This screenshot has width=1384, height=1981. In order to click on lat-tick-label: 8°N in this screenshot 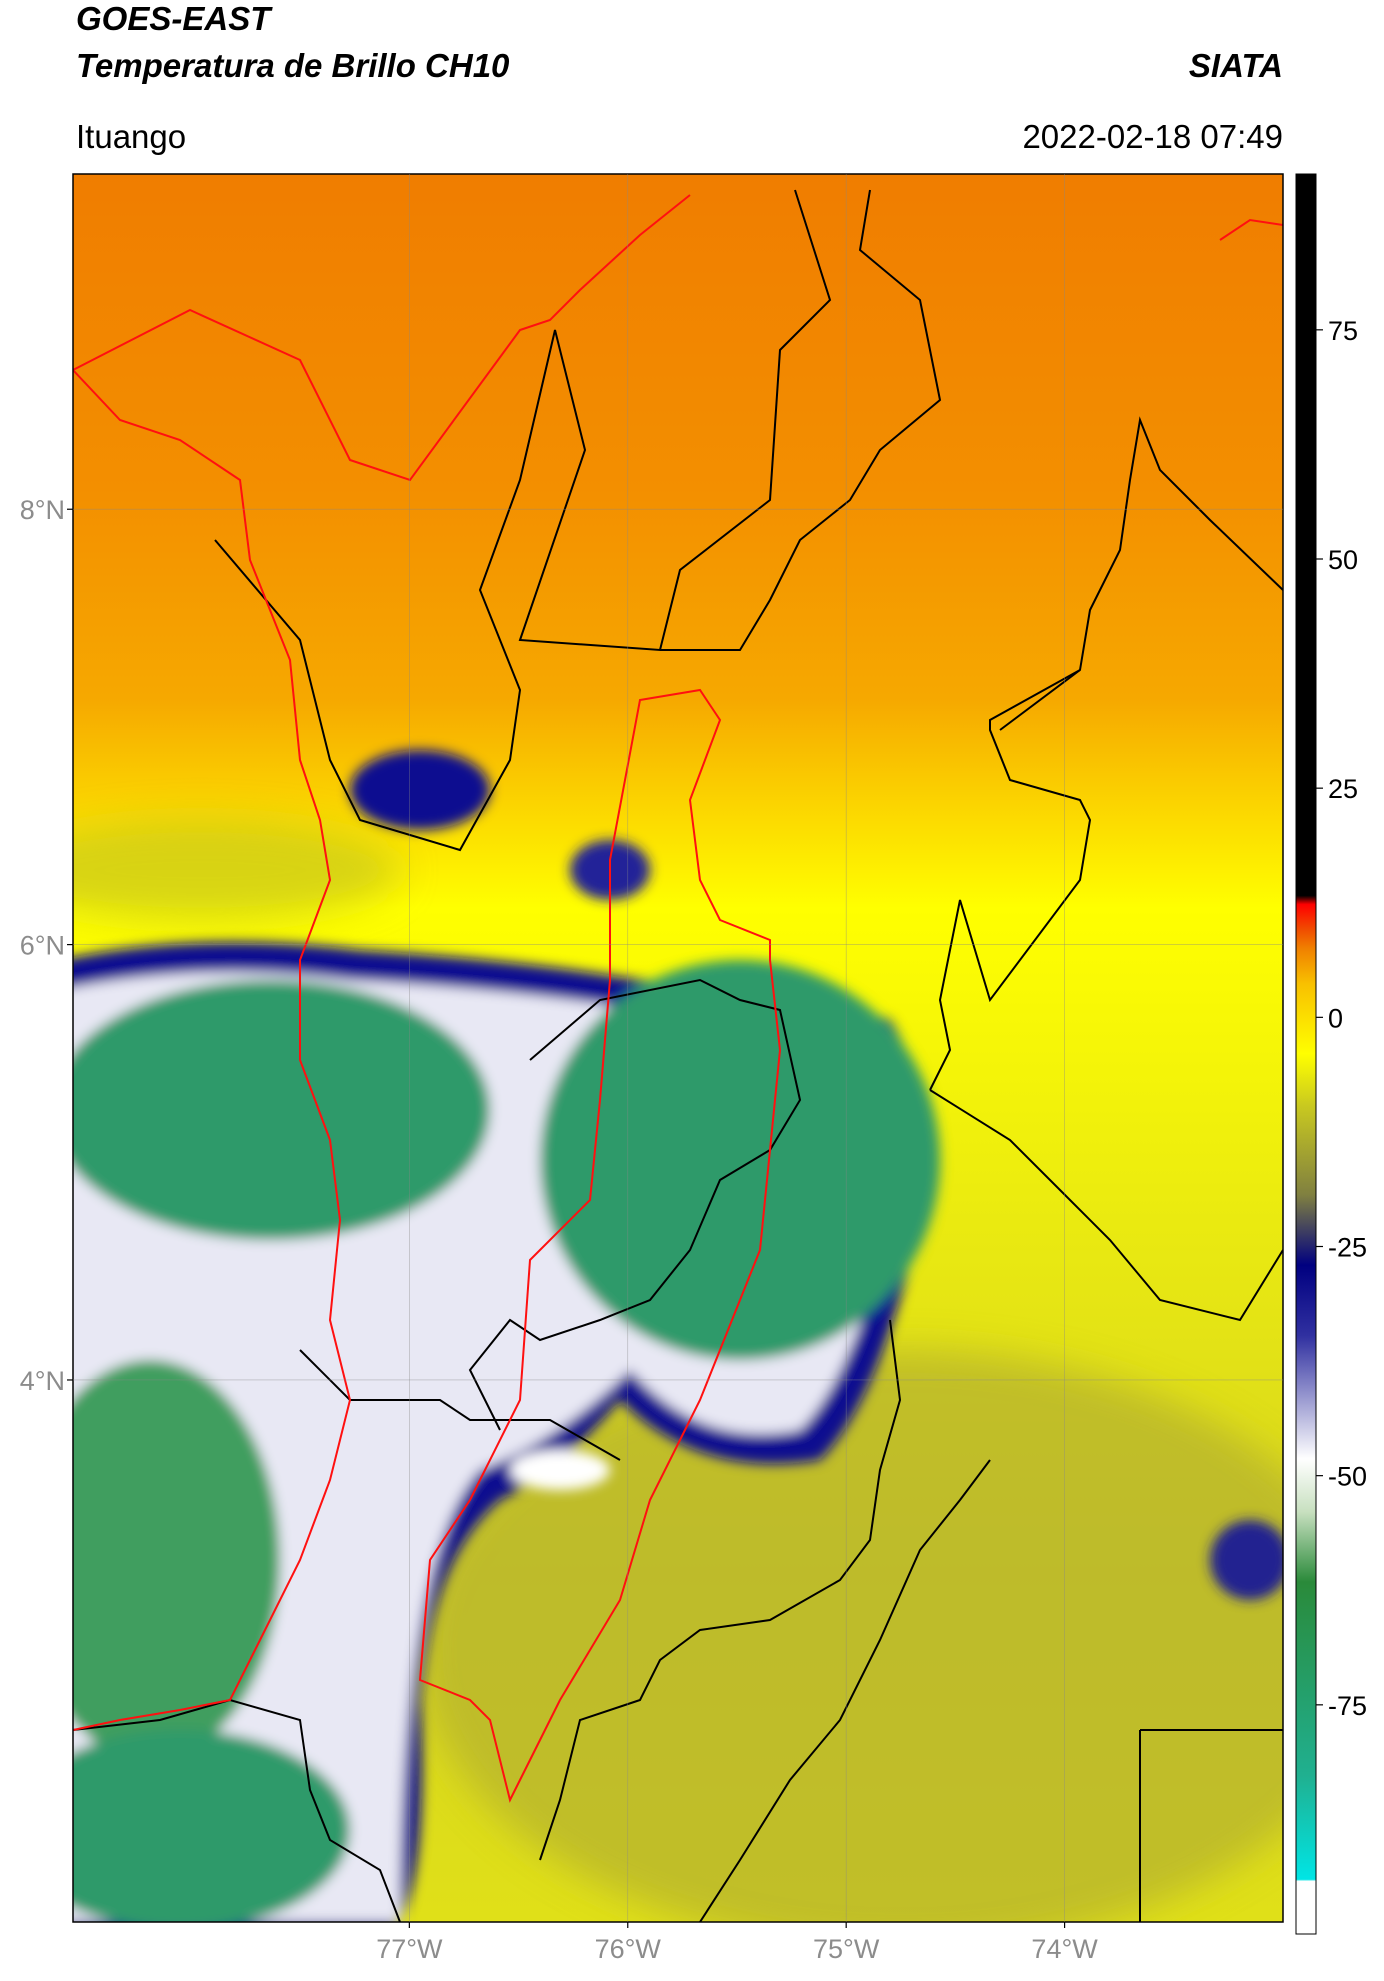, I will do `click(42, 510)`.